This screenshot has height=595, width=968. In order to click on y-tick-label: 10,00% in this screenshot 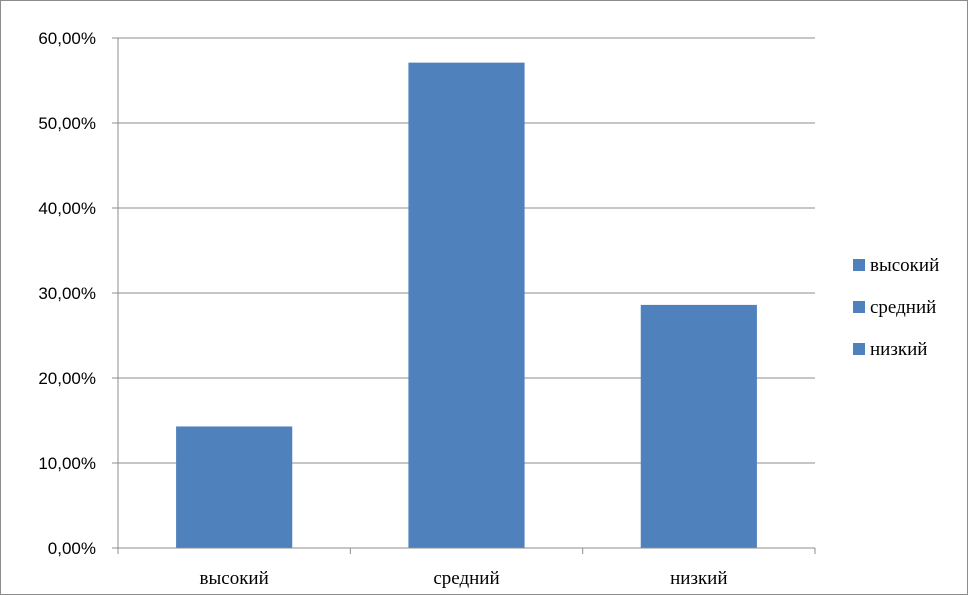, I will do `click(67, 463)`.